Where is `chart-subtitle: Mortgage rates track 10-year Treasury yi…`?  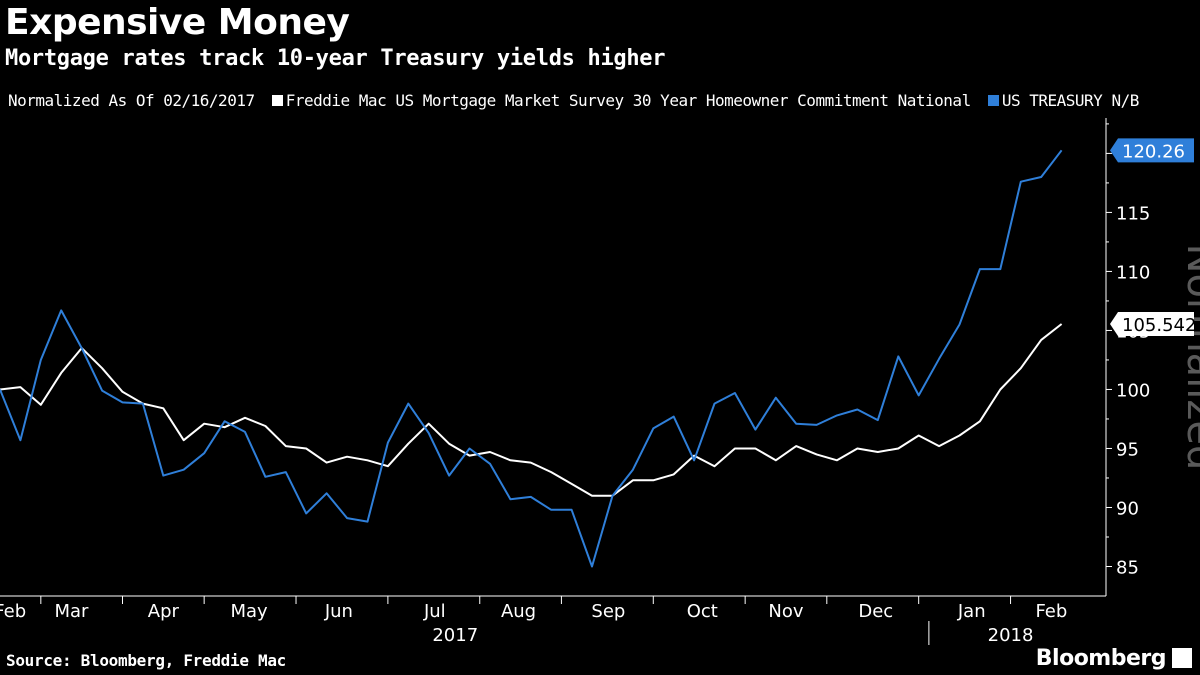 chart-subtitle: Mortgage rates track 10-year Treasury yi… is located at coordinates (335, 58).